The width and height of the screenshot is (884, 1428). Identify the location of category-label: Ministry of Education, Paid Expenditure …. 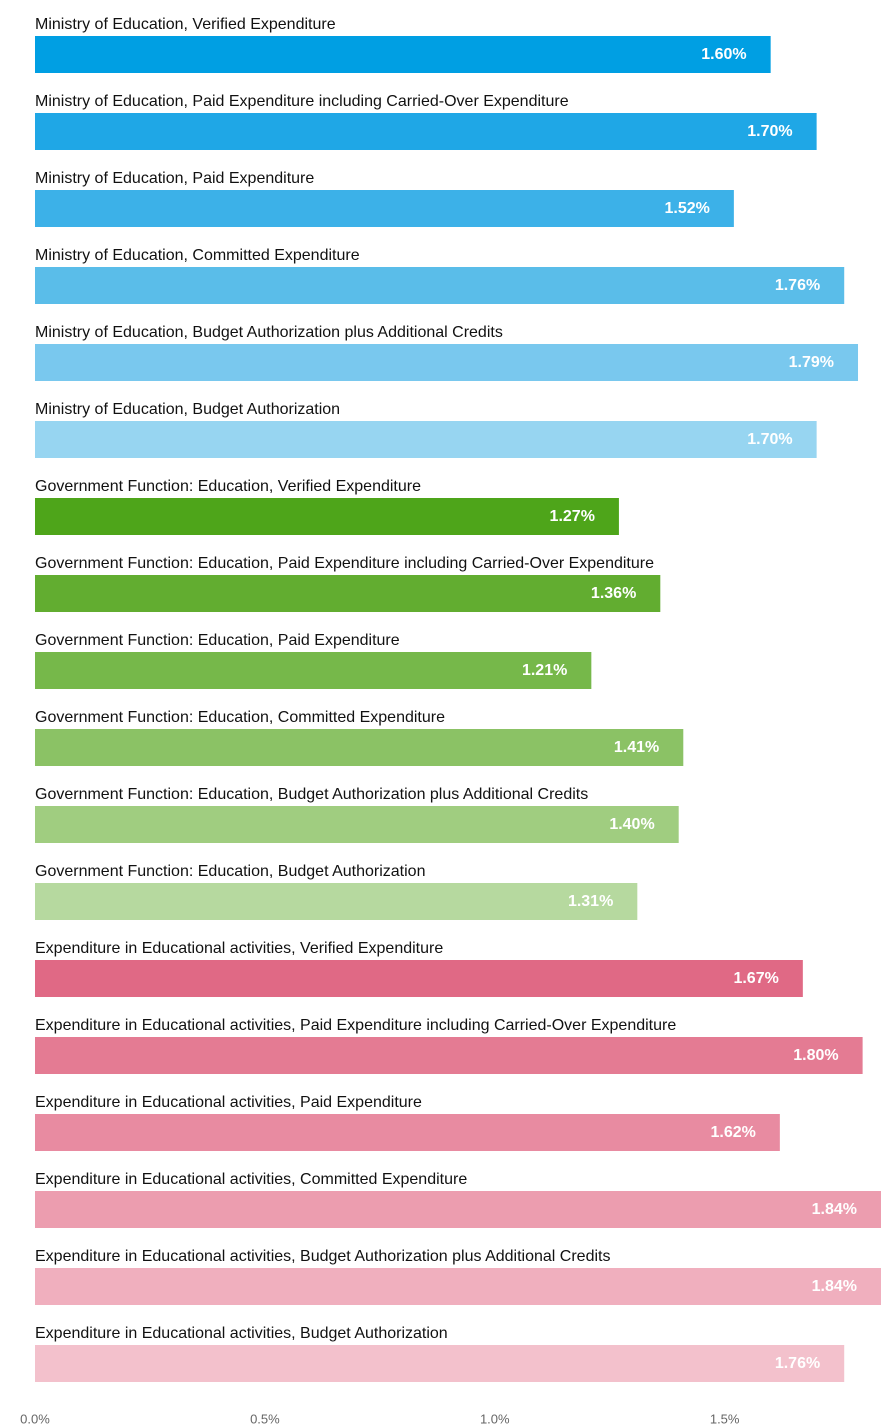
(302, 101).